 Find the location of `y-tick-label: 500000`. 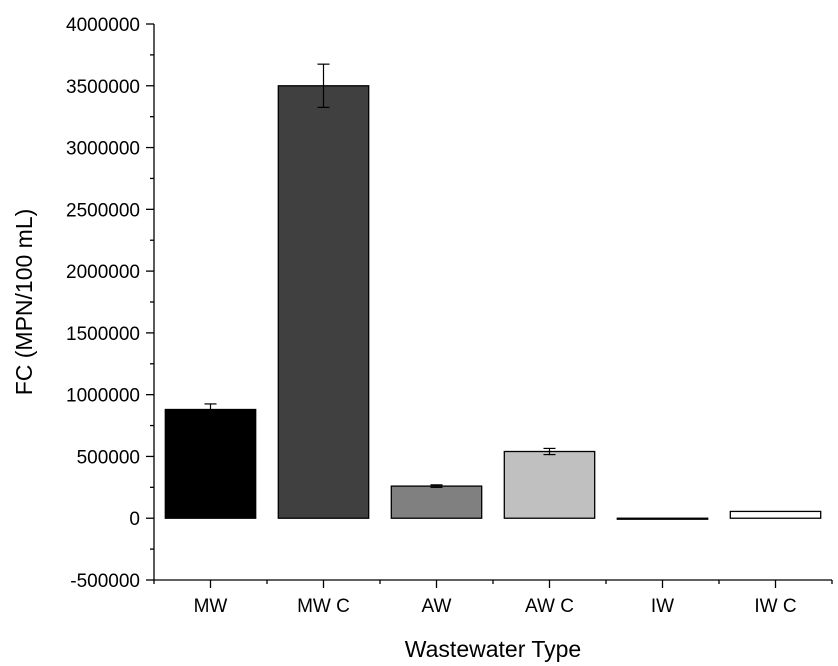

y-tick-label: 500000 is located at coordinates (108, 457).